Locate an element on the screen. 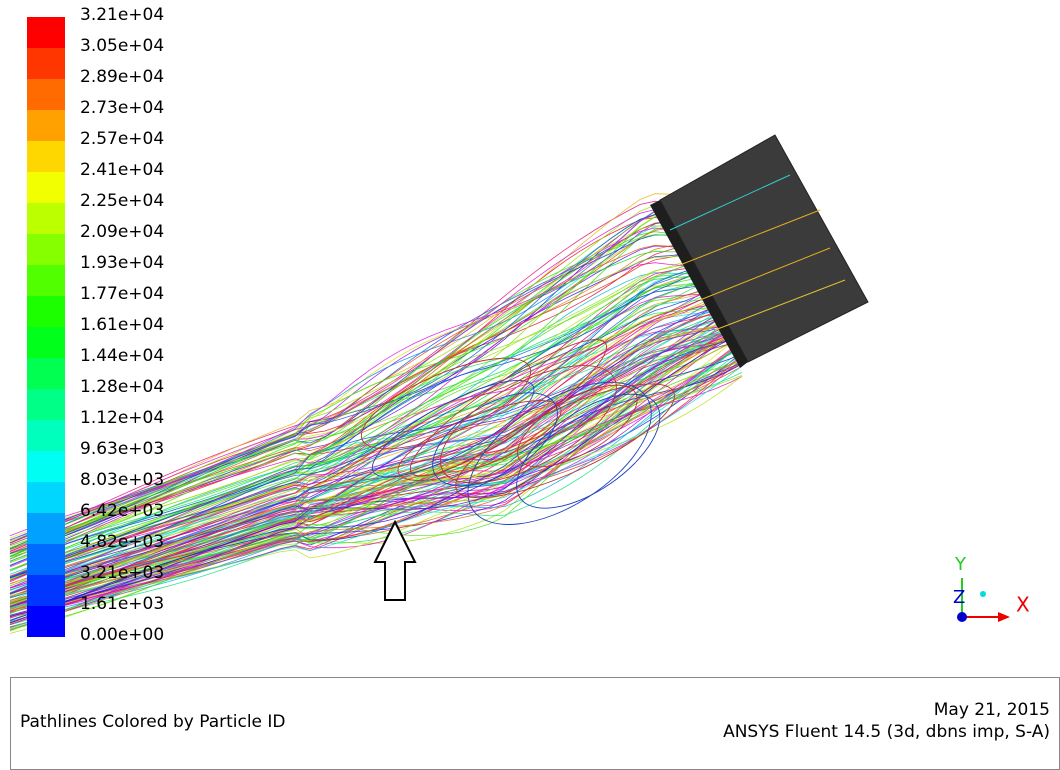  box-side is located at coordinates (699, 284).